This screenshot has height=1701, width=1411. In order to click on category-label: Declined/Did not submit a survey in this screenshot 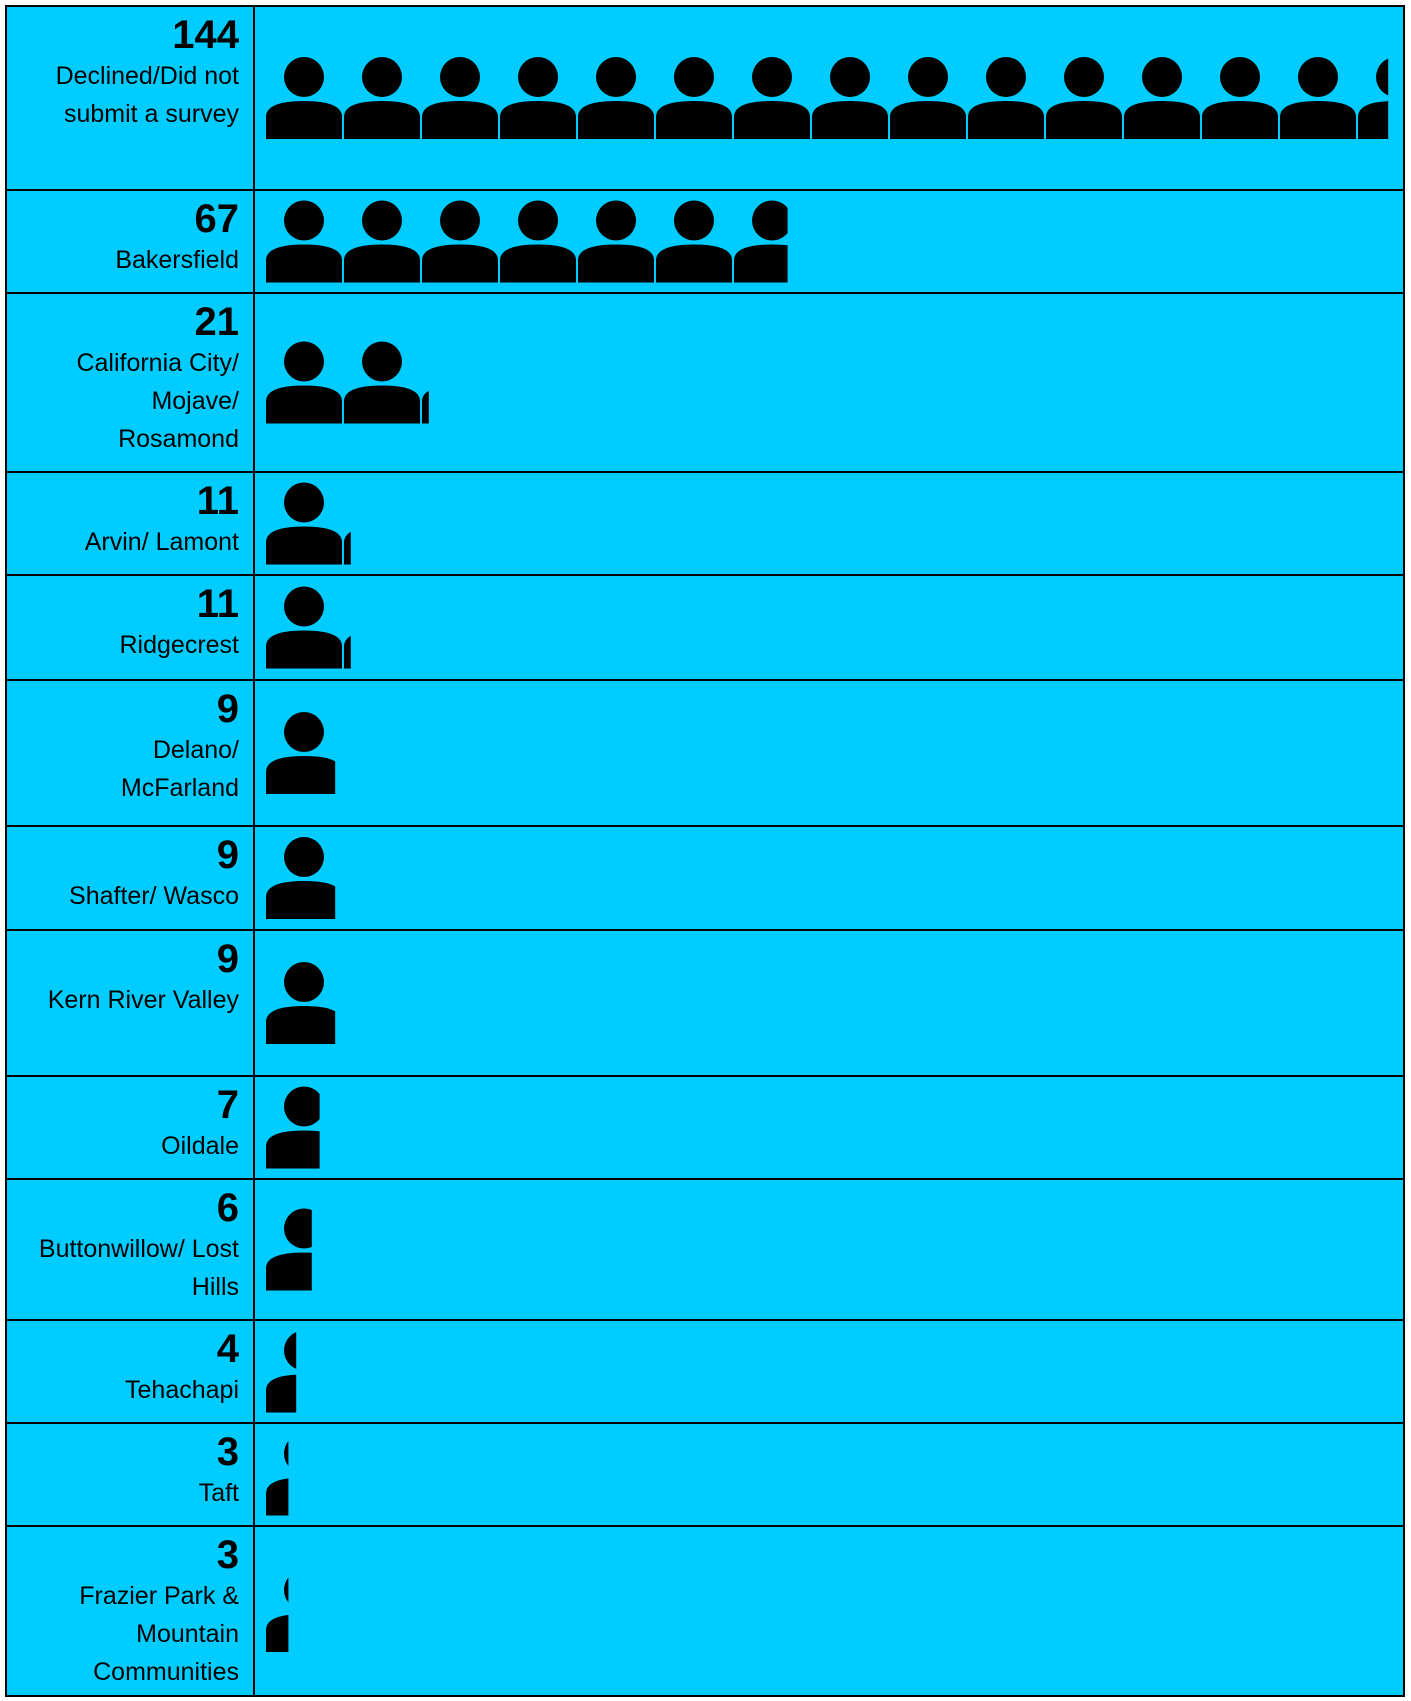, I will do `click(147, 95)`.